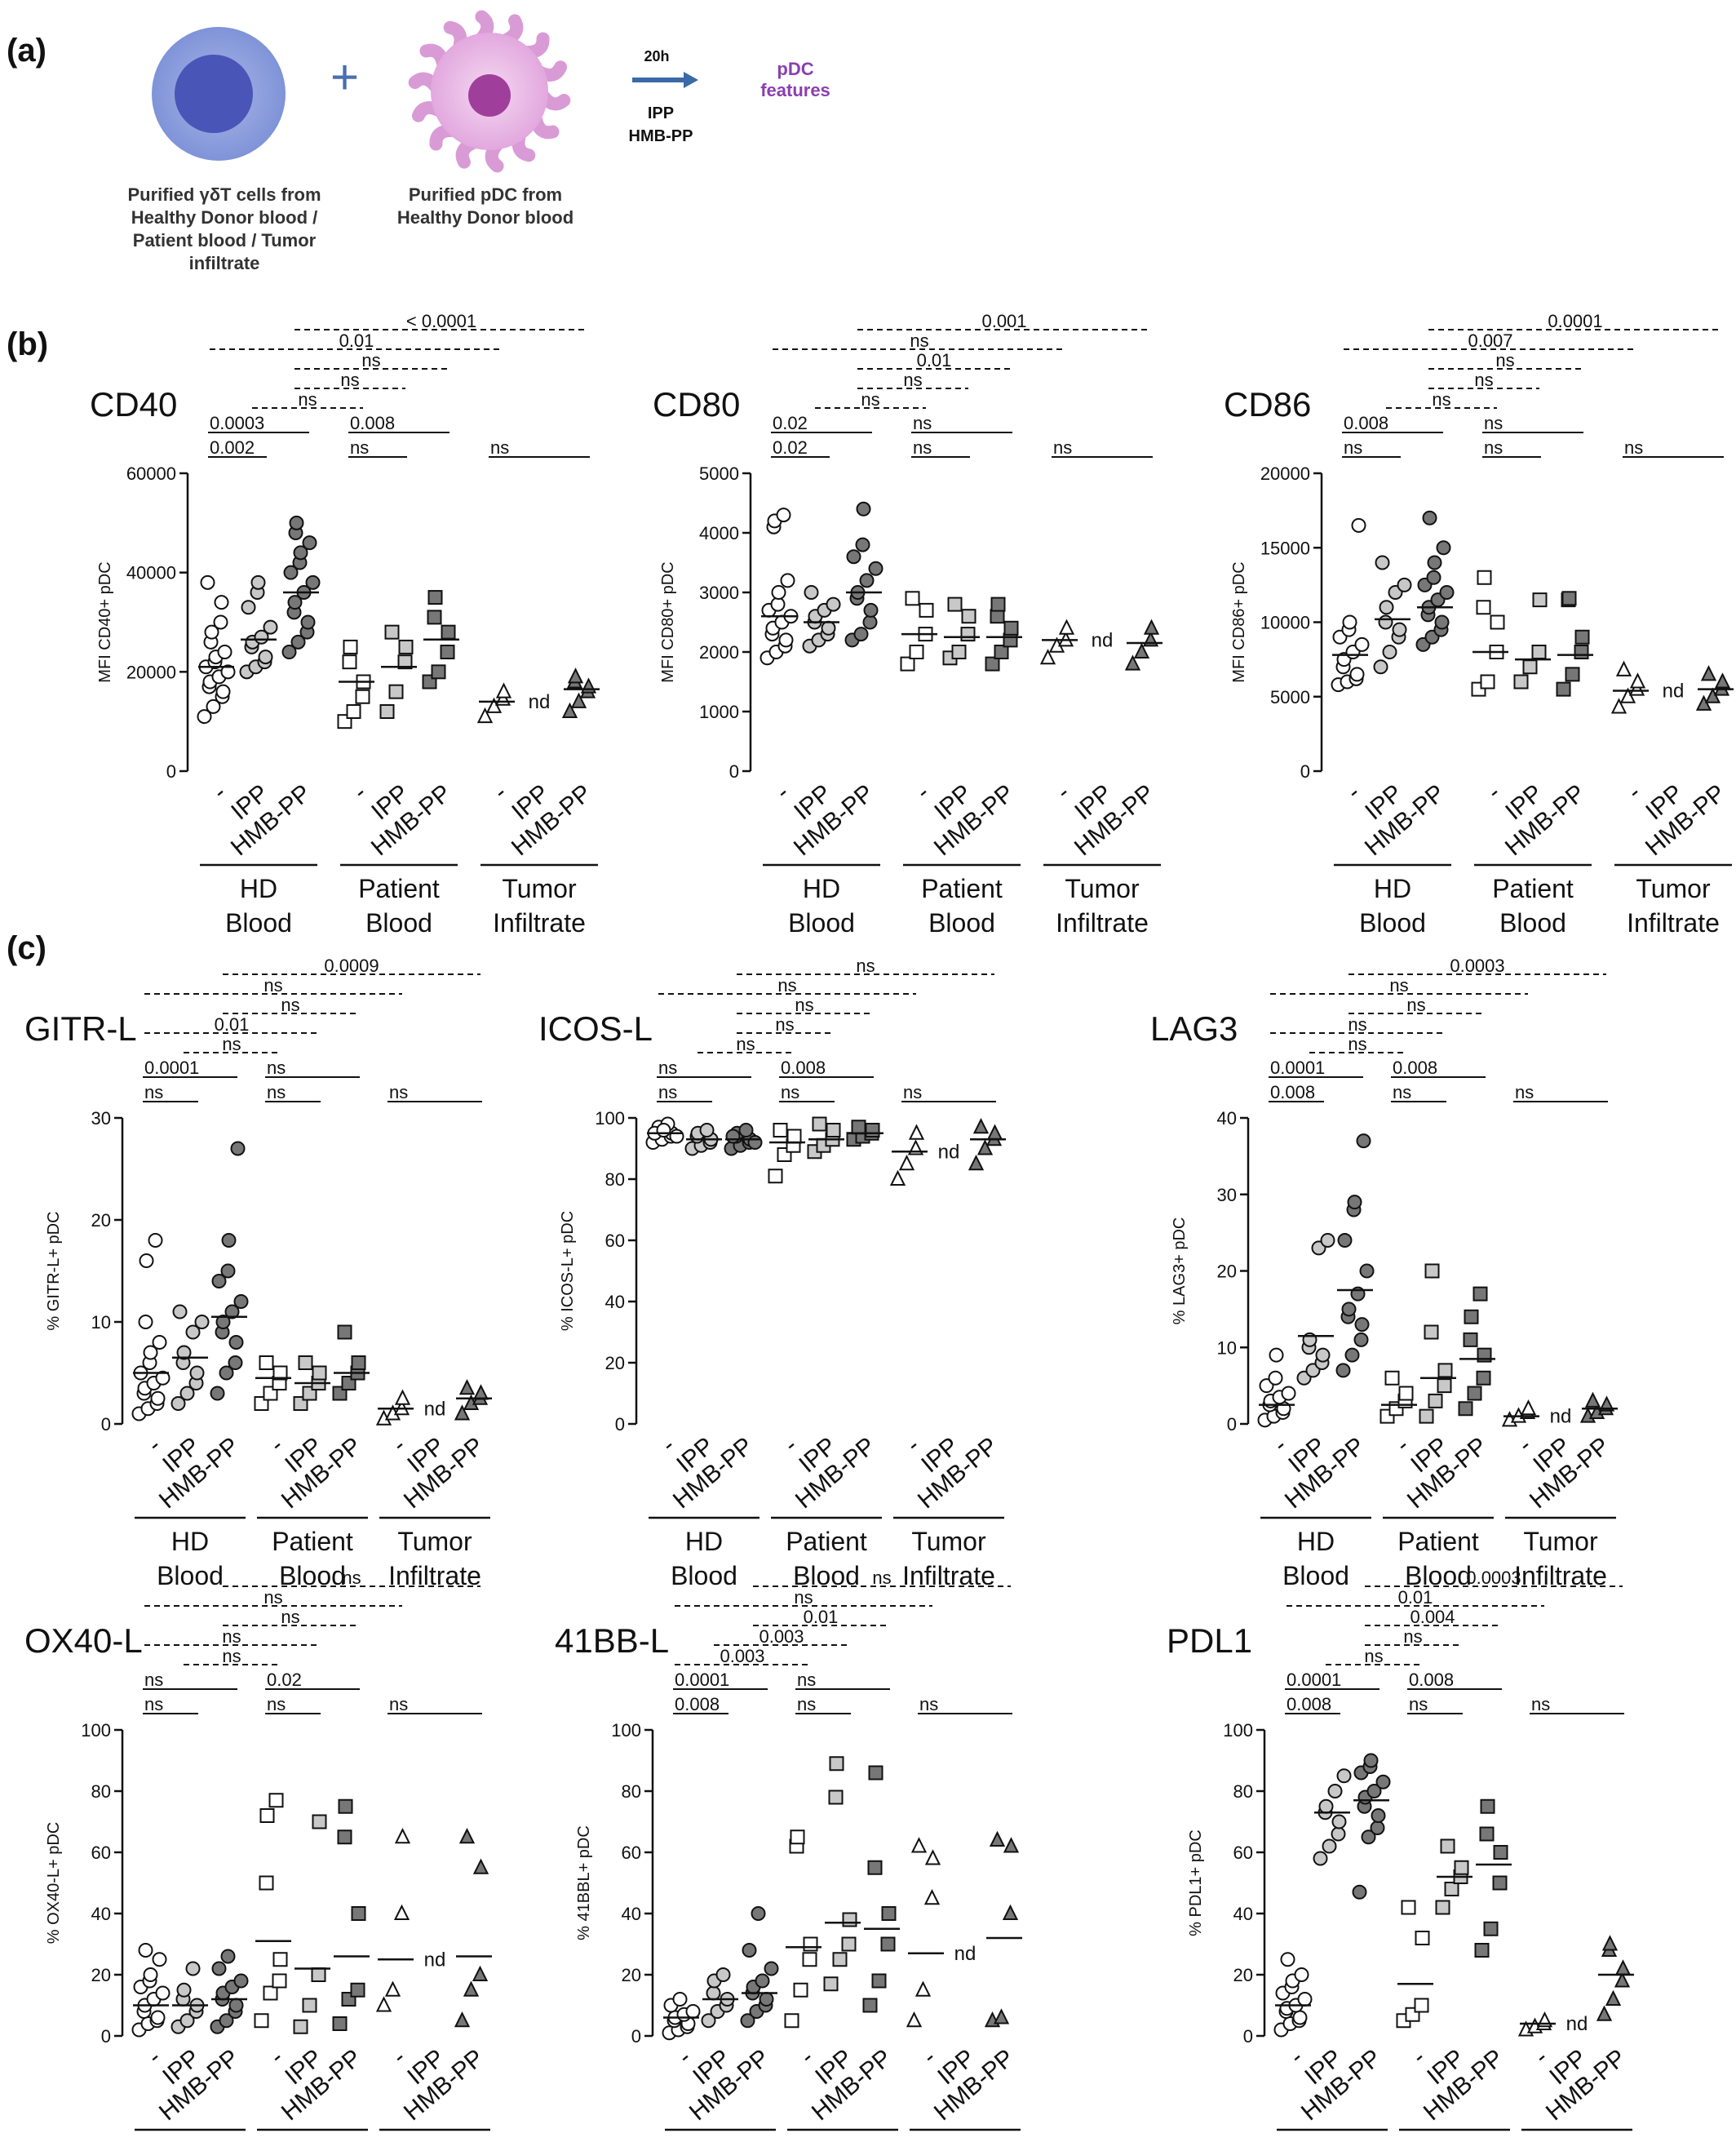  Describe the element at coordinates (232, 448) in the screenshot. I see `significance-label: 0.002` at that location.